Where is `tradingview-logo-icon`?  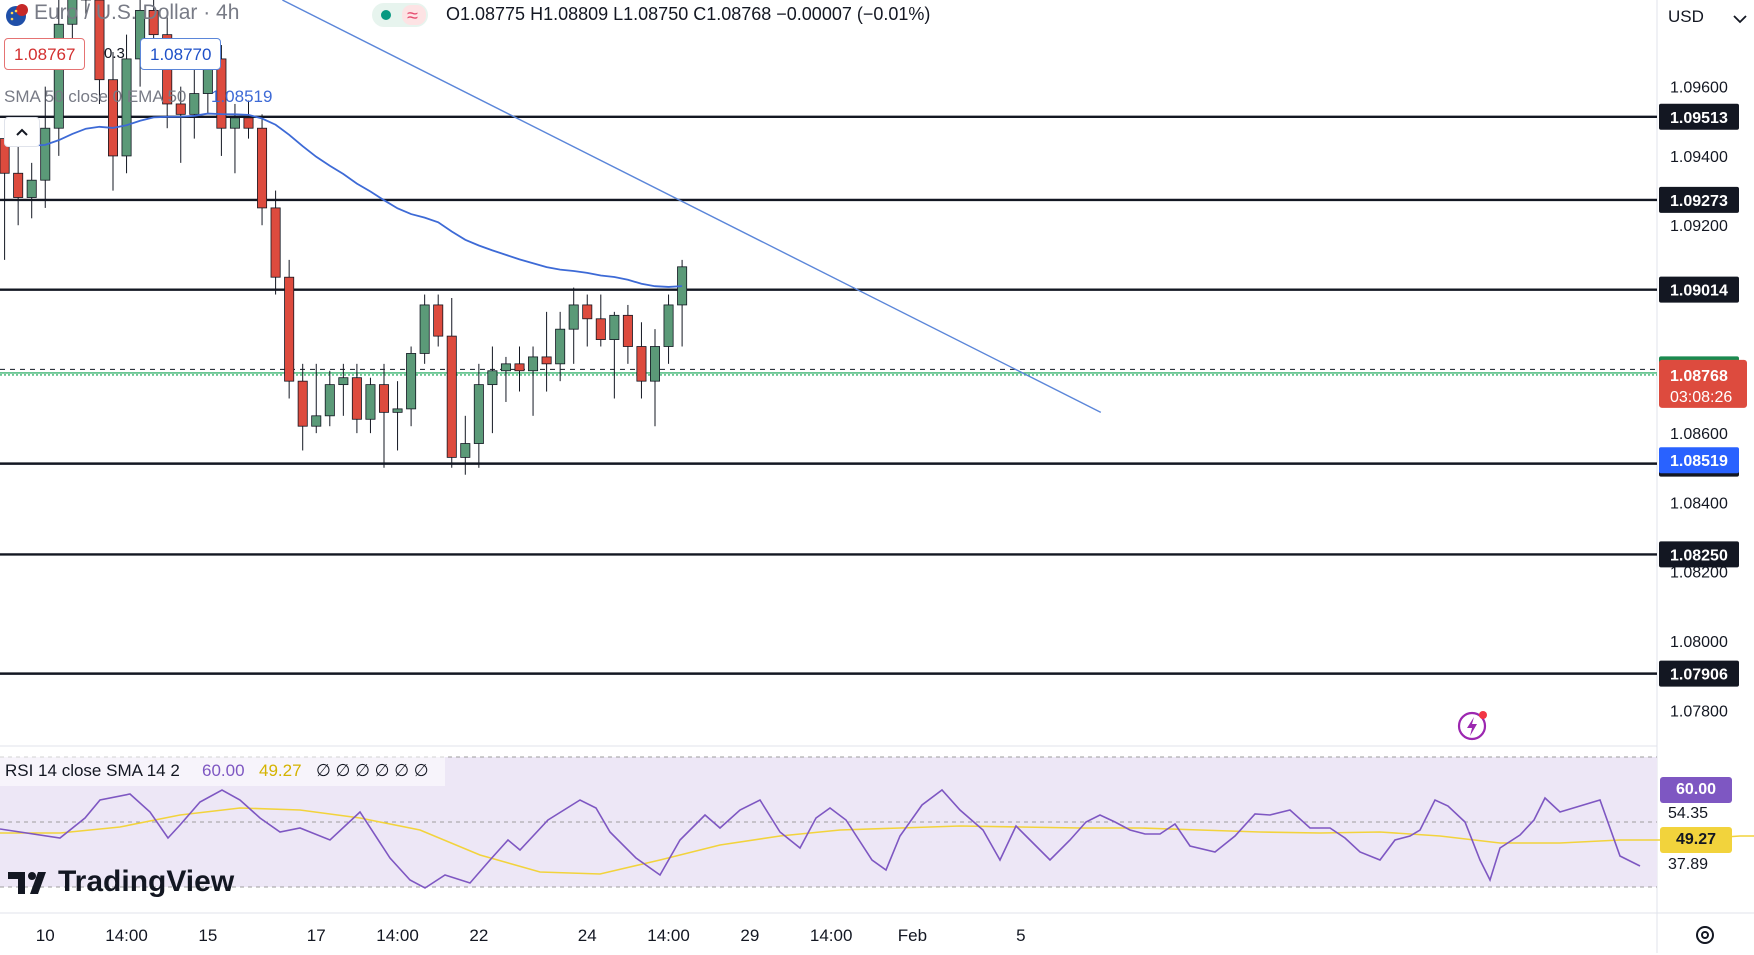 tradingview-logo-icon is located at coordinates (27, 883).